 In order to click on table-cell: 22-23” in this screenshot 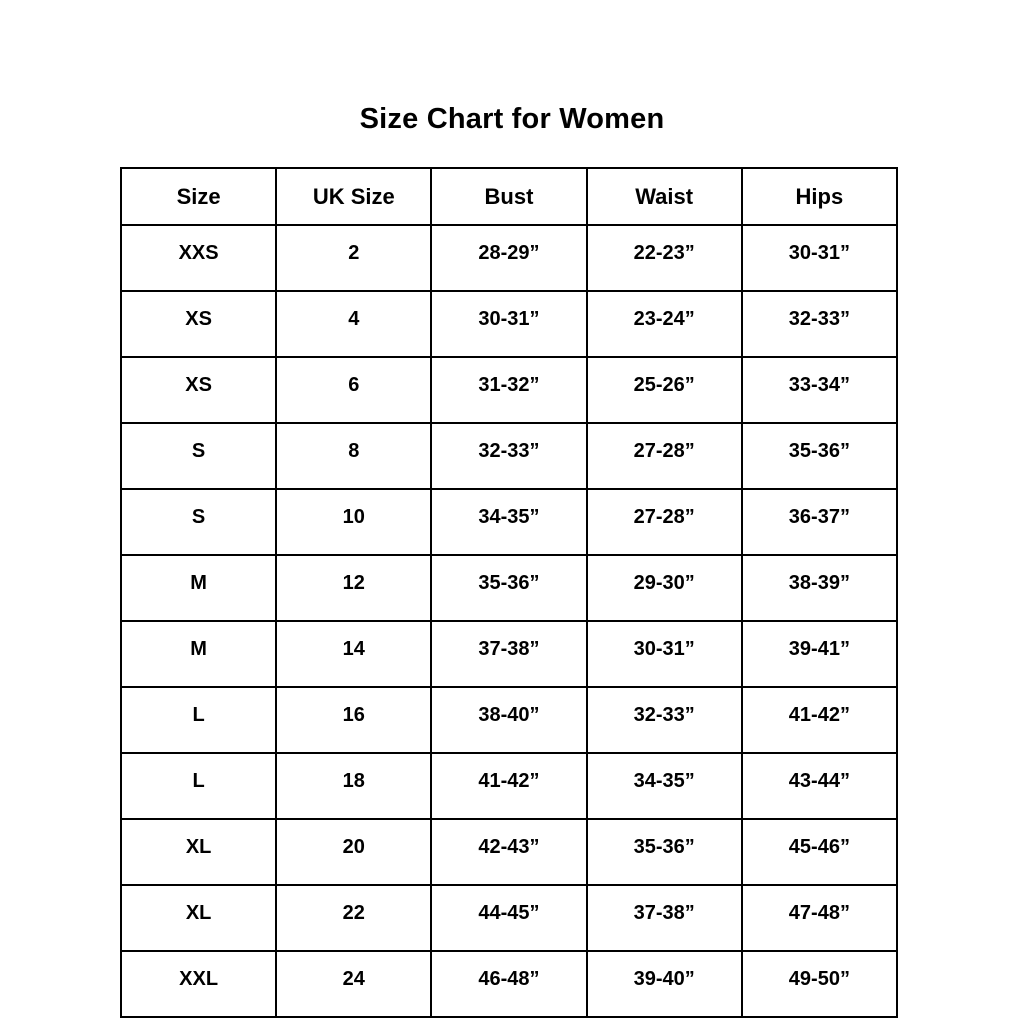, I will do `click(664, 258)`.